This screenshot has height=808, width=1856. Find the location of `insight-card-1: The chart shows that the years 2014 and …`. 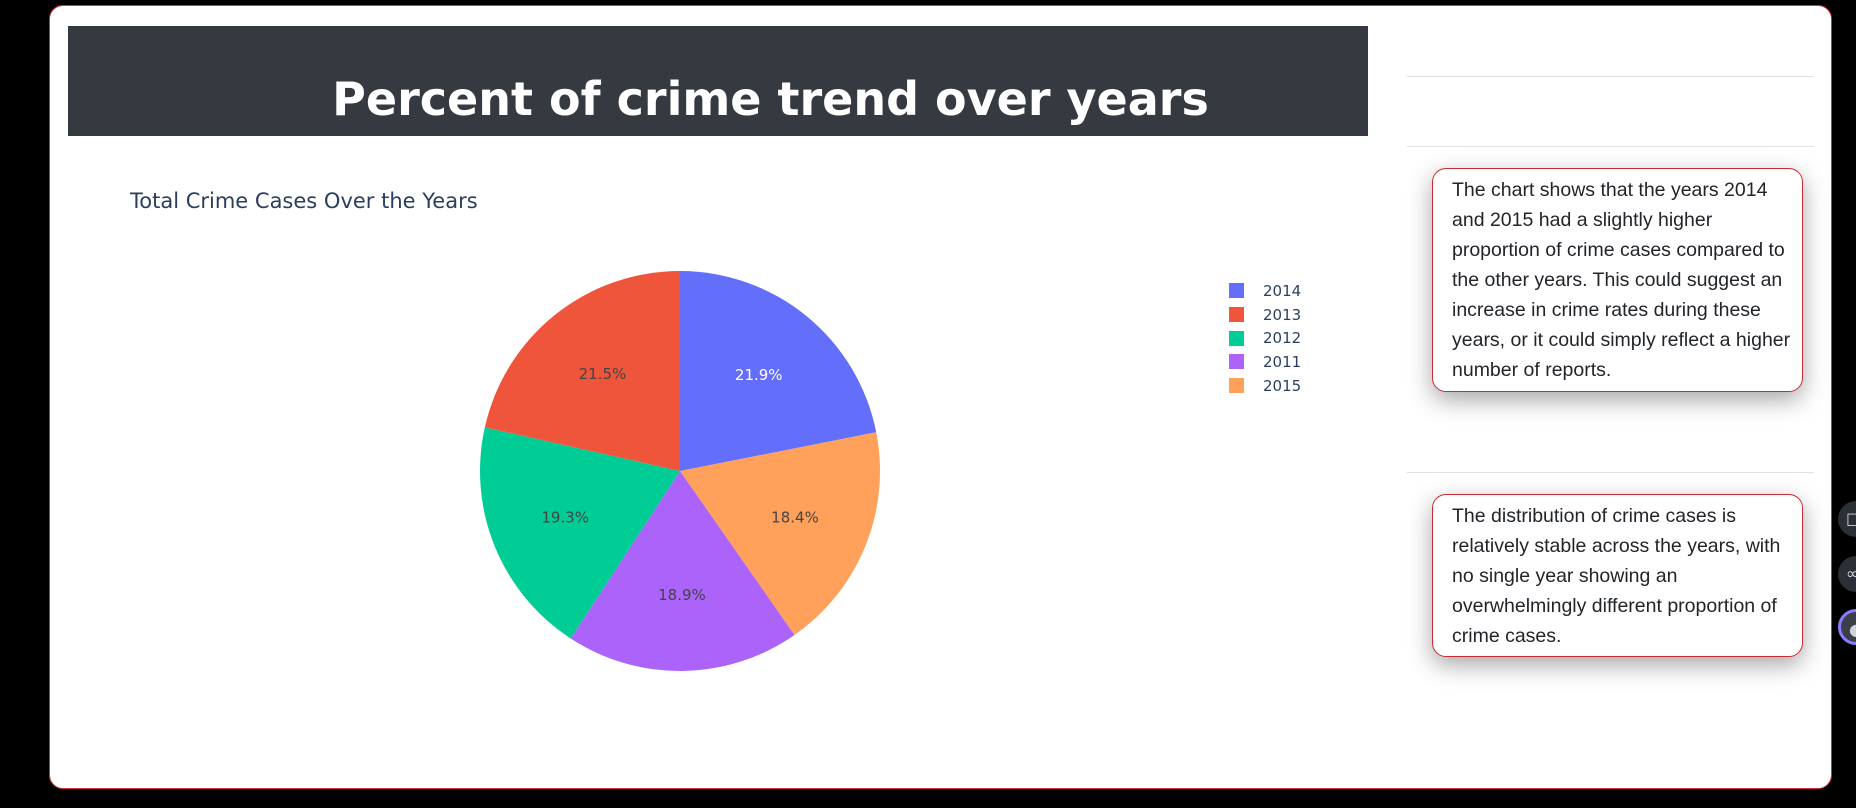

insight-card-1: The chart shows that the years 2014 and … is located at coordinates (1617, 280).